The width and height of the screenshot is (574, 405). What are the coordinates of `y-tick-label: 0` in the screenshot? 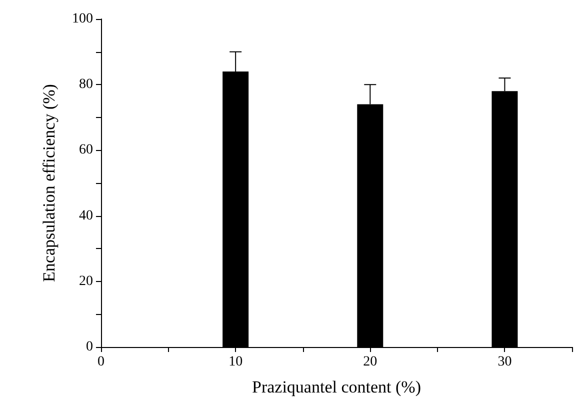 It's located at (89, 347).